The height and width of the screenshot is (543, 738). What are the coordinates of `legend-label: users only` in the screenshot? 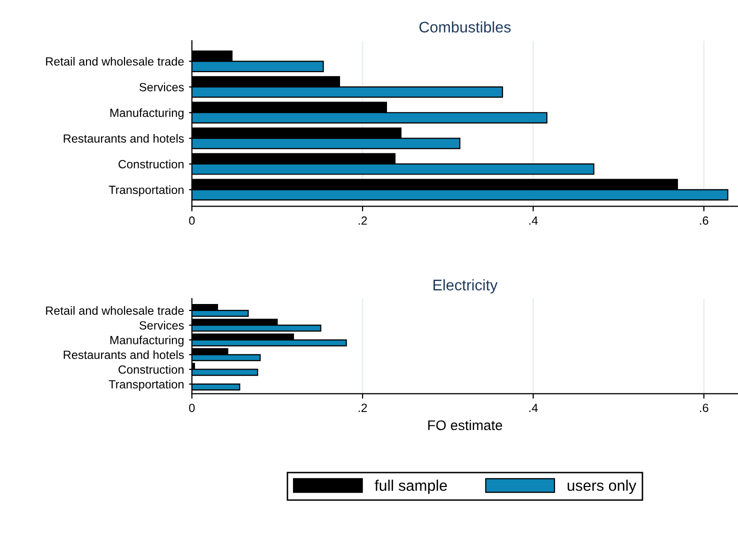 It's located at (602, 487).